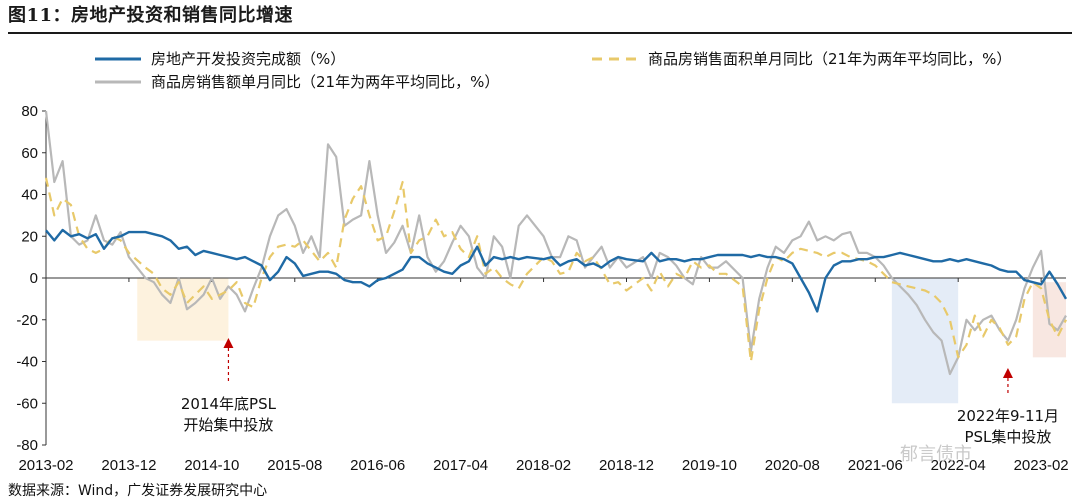  Describe the element at coordinates (229, 404) in the screenshot. I see `annotation-text-0-0: 2014年底PSL` at that location.